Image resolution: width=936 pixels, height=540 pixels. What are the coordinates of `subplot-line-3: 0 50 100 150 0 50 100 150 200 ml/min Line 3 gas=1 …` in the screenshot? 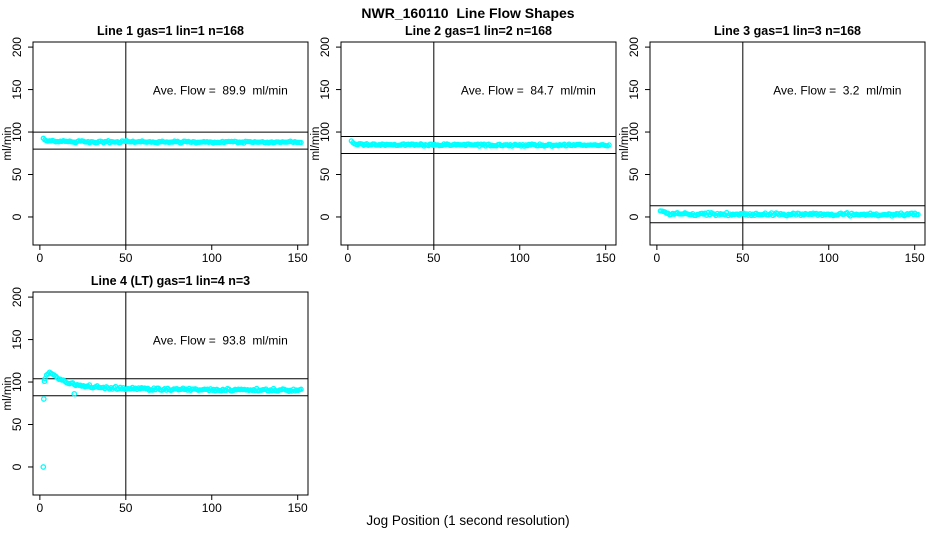 It's located at (772, 144).